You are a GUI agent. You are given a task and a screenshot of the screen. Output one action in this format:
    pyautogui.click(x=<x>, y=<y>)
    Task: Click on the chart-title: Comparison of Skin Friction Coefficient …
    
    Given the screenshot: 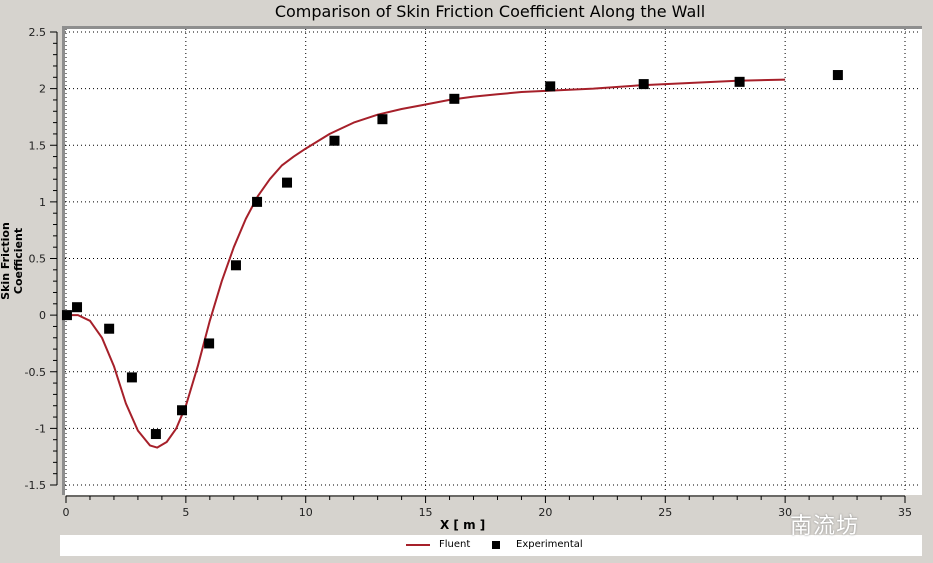 What is the action you would take?
    pyautogui.click(x=490, y=11)
    